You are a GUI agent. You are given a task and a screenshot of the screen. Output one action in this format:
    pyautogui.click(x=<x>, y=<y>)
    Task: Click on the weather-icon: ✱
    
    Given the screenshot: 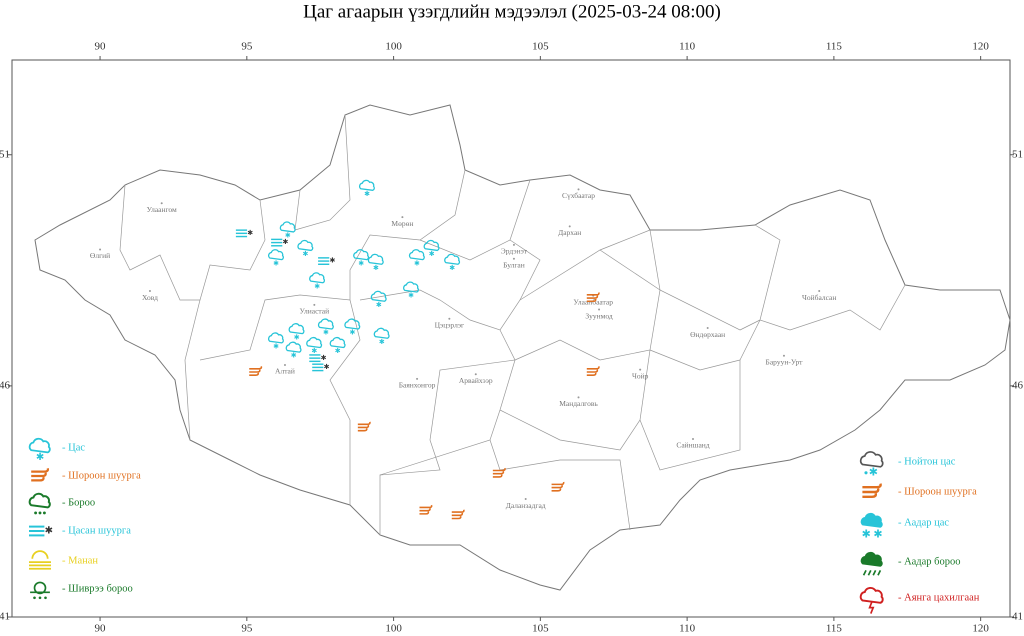 What is the action you would take?
    pyautogui.click(x=871, y=464)
    